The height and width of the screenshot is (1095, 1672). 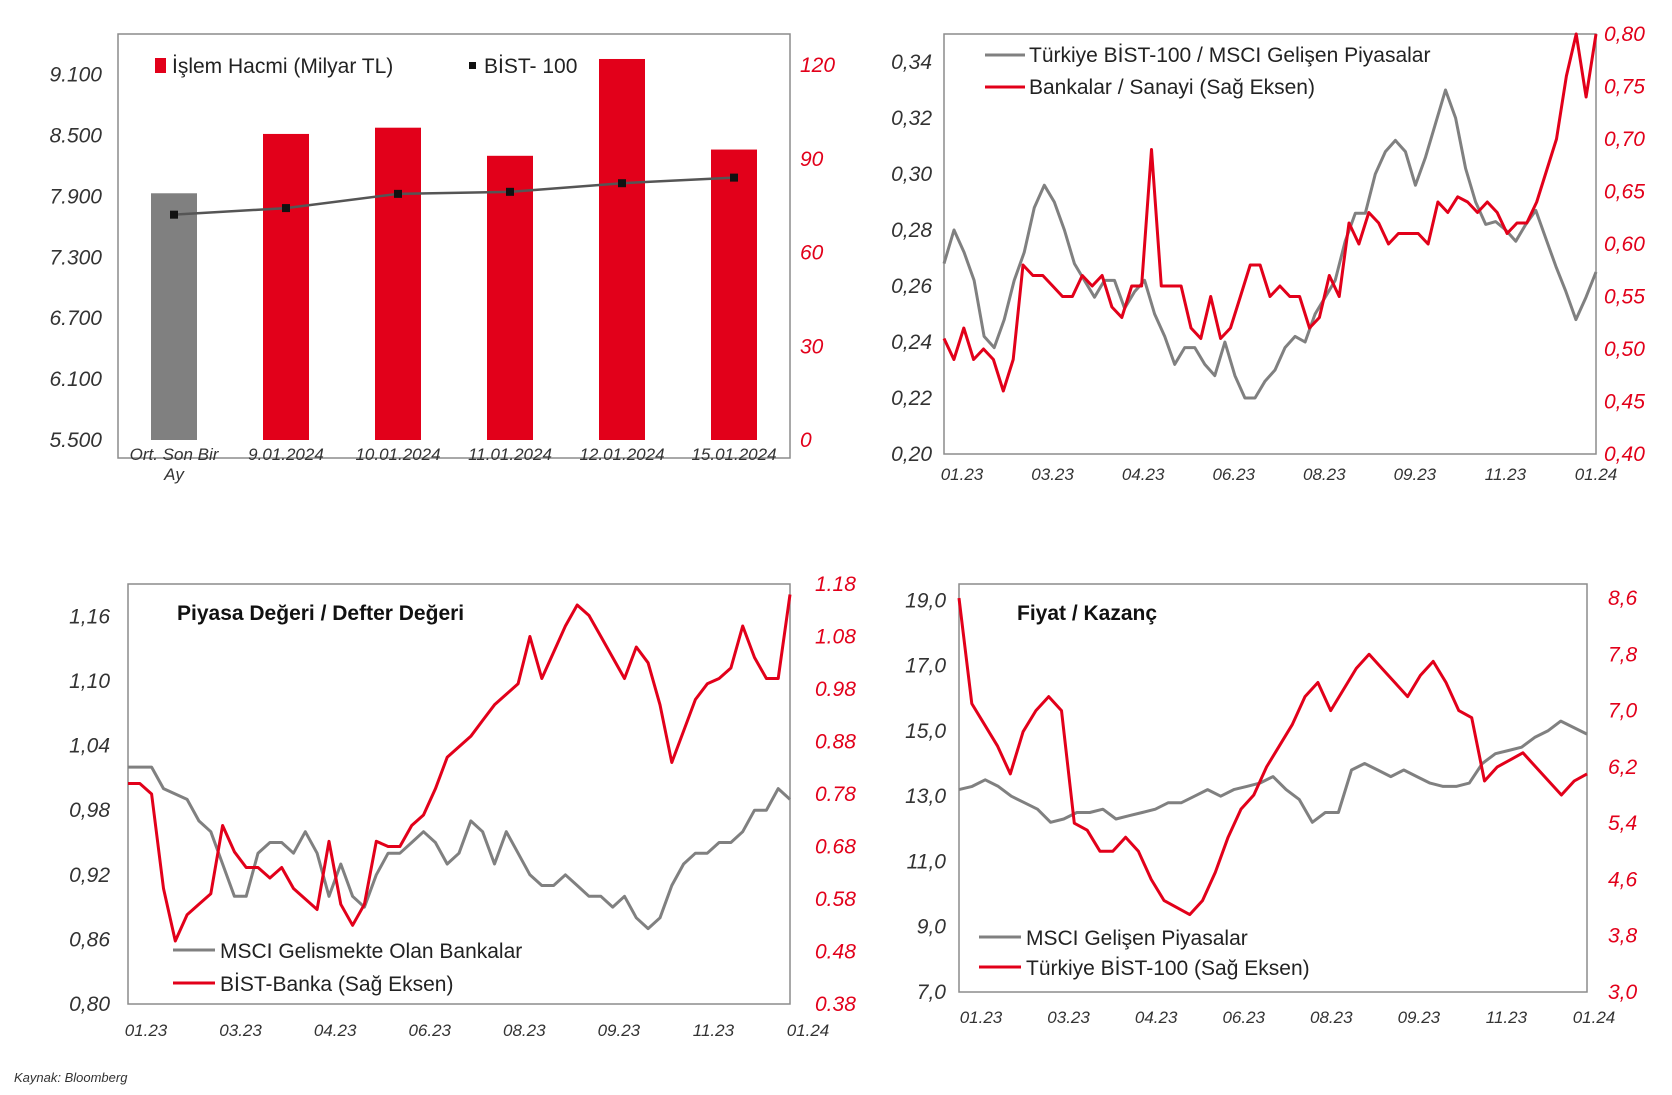 What do you see at coordinates (911, 454) in the screenshot?
I see `y-tick-left-label: 0,20` at bounding box center [911, 454].